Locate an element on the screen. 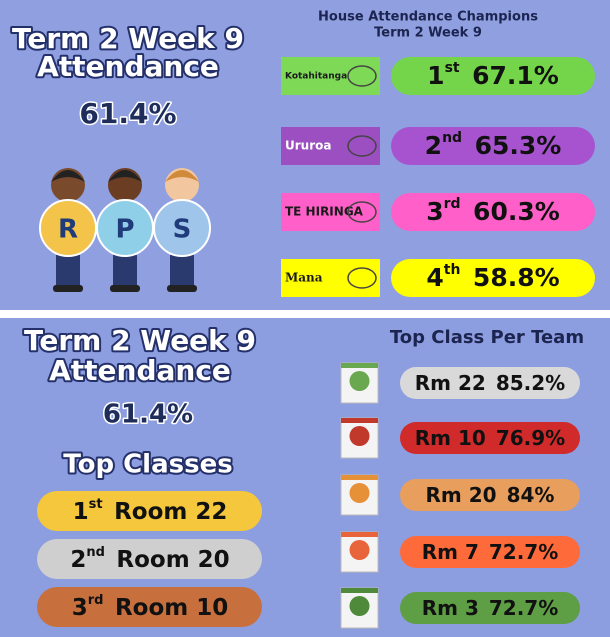 The image size is (610, 637). class-result: 2nd Room 20 is located at coordinates (149, 559).